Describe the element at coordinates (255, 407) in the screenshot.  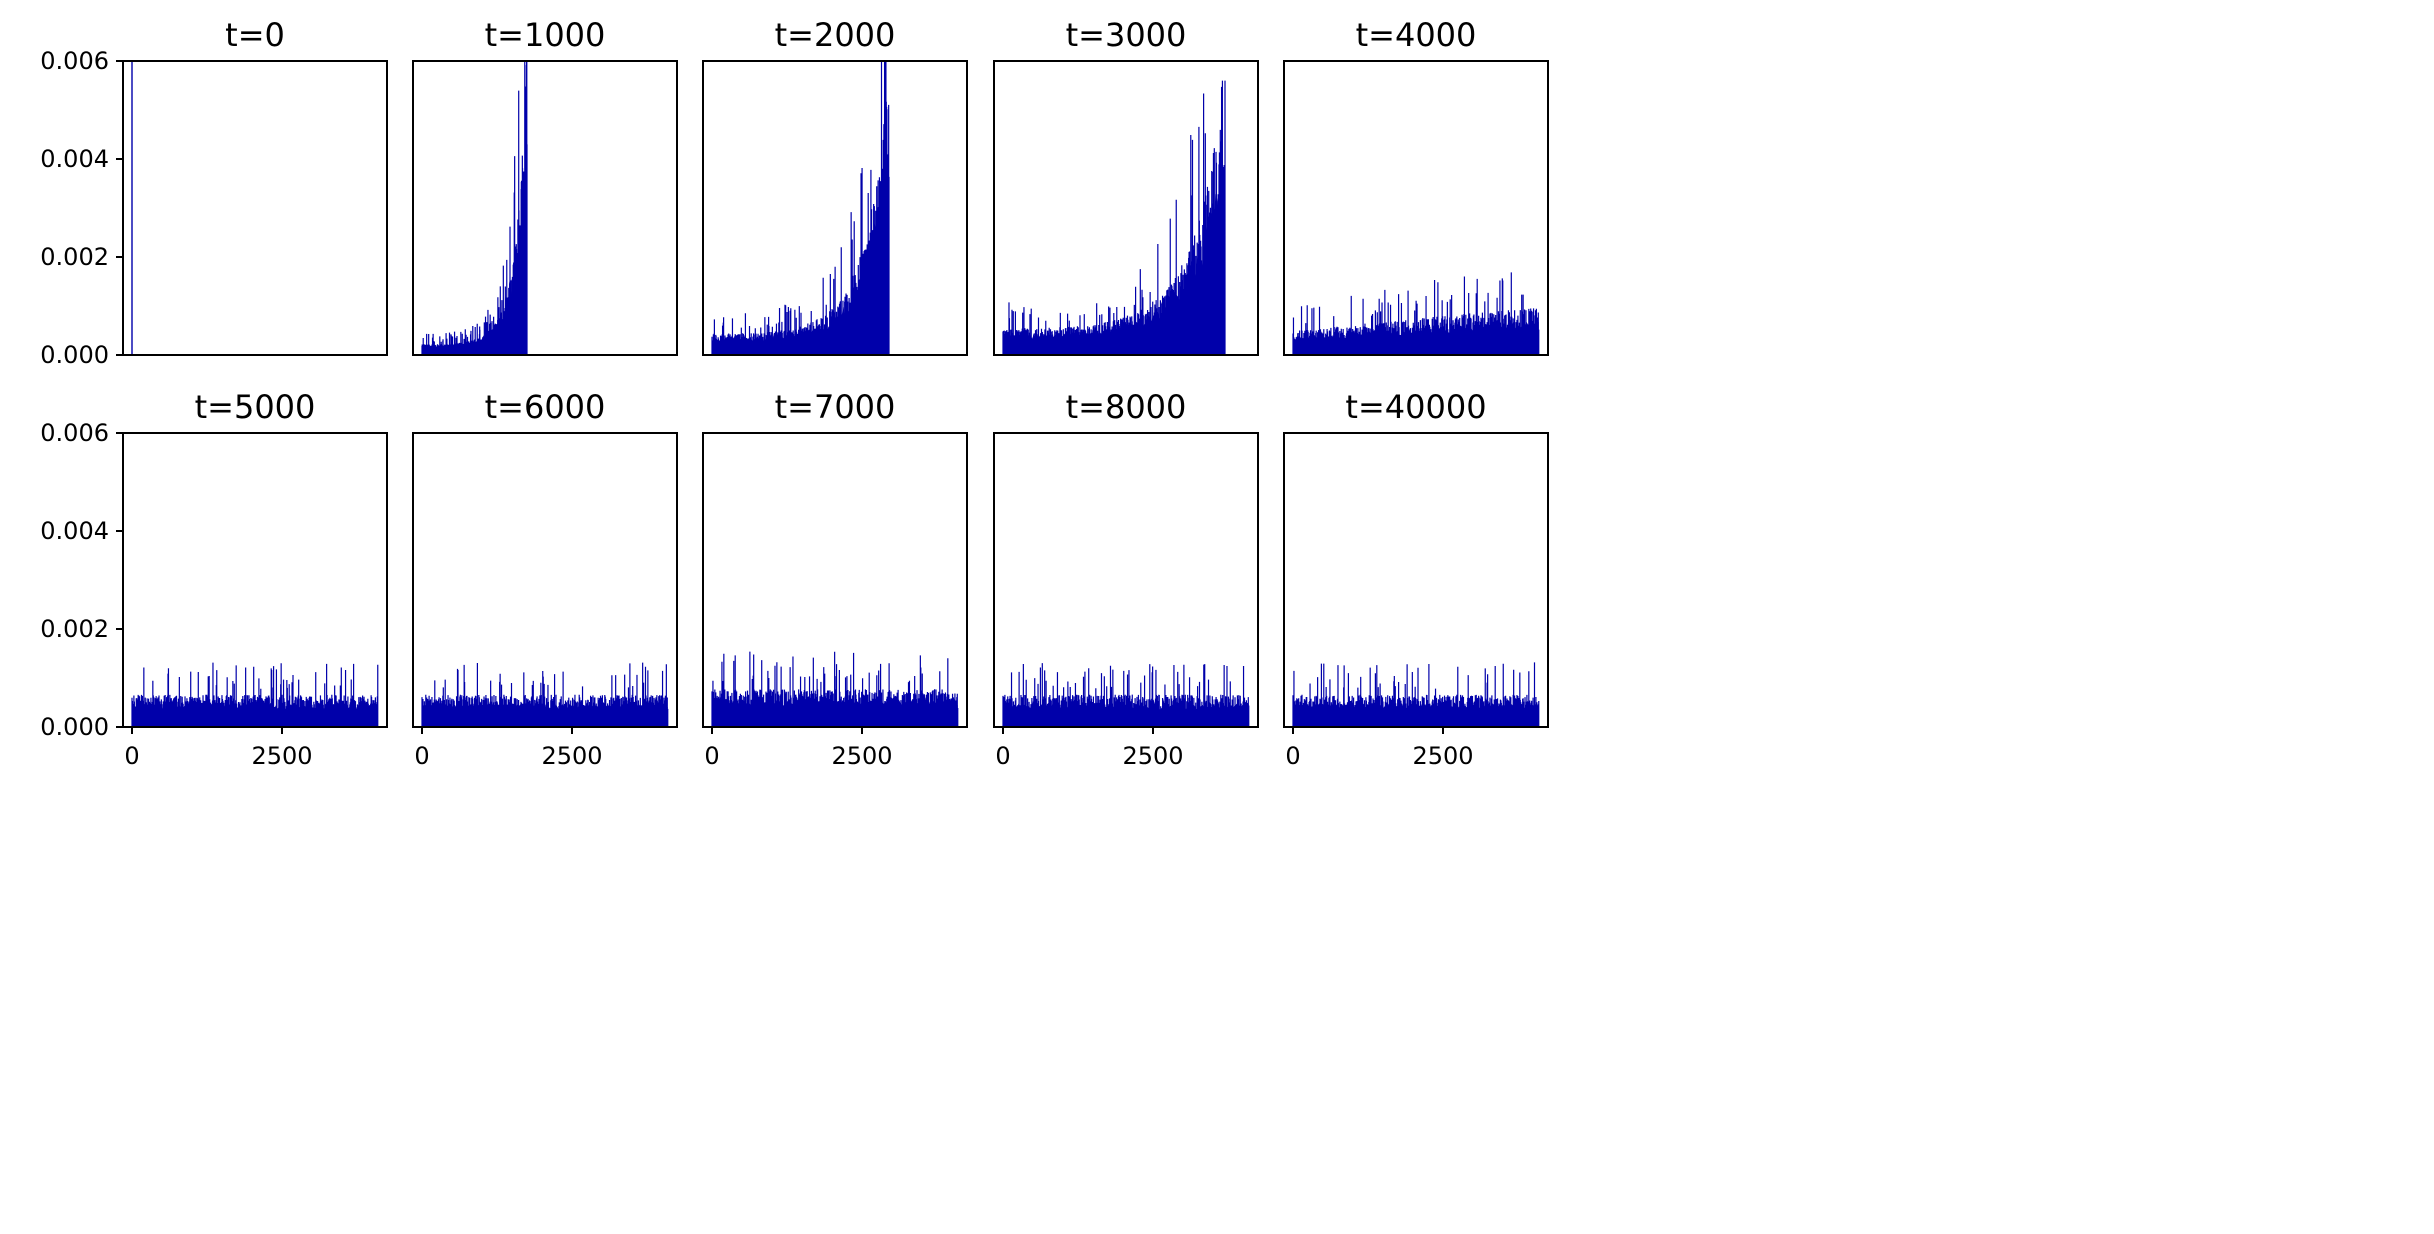
I see `subplot-title: t=5000` at that location.